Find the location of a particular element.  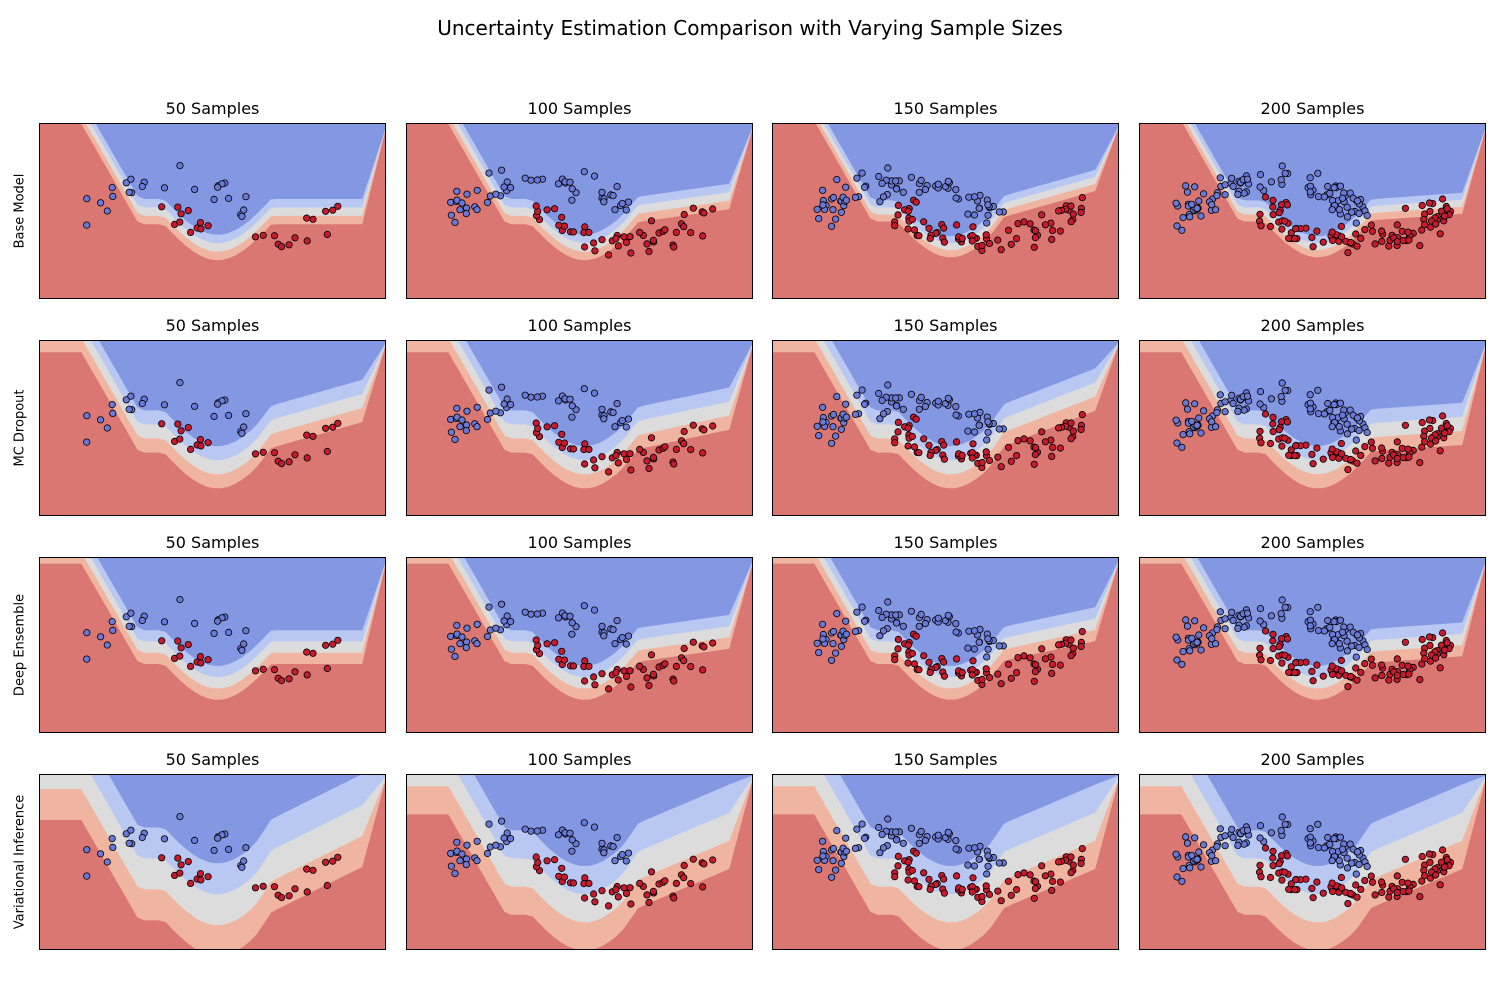

panel-title: 50 Samples is located at coordinates (212, 325).